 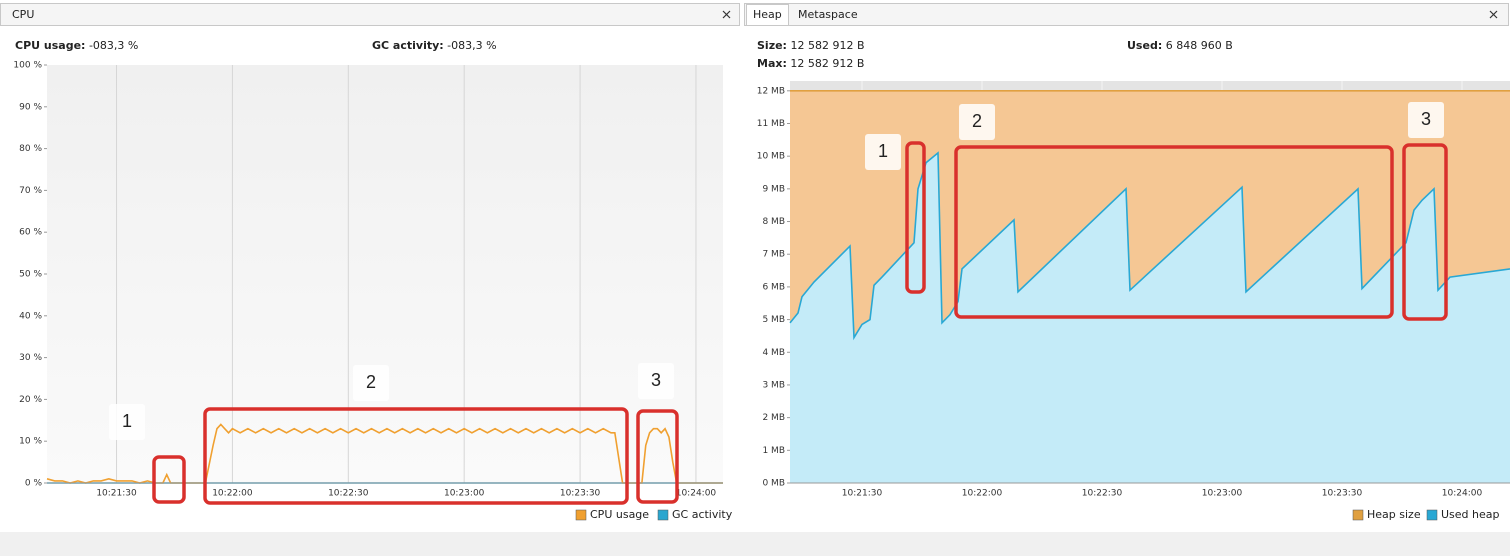 What do you see at coordinates (1199, 45) in the screenshot?
I see `stat-value: 6 848 960 B` at bounding box center [1199, 45].